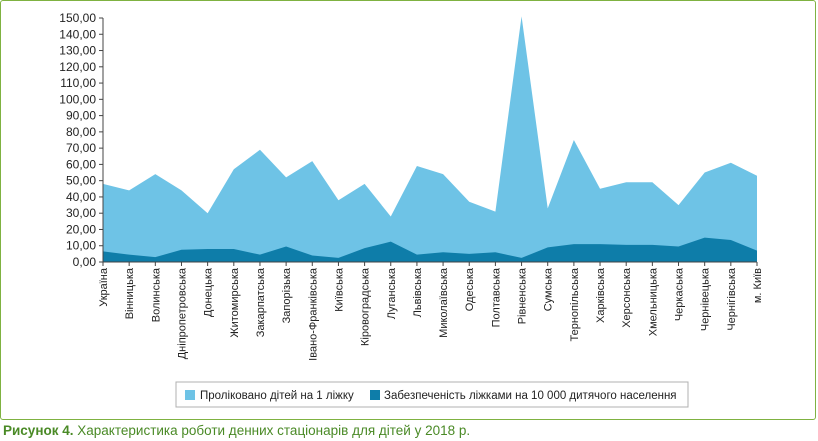 The width and height of the screenshot is (818, 441). What do you see at coordinates (77, 34) in the screenshot?
I see `y-tick-label: 140,00` at bounding box center [77, 34].